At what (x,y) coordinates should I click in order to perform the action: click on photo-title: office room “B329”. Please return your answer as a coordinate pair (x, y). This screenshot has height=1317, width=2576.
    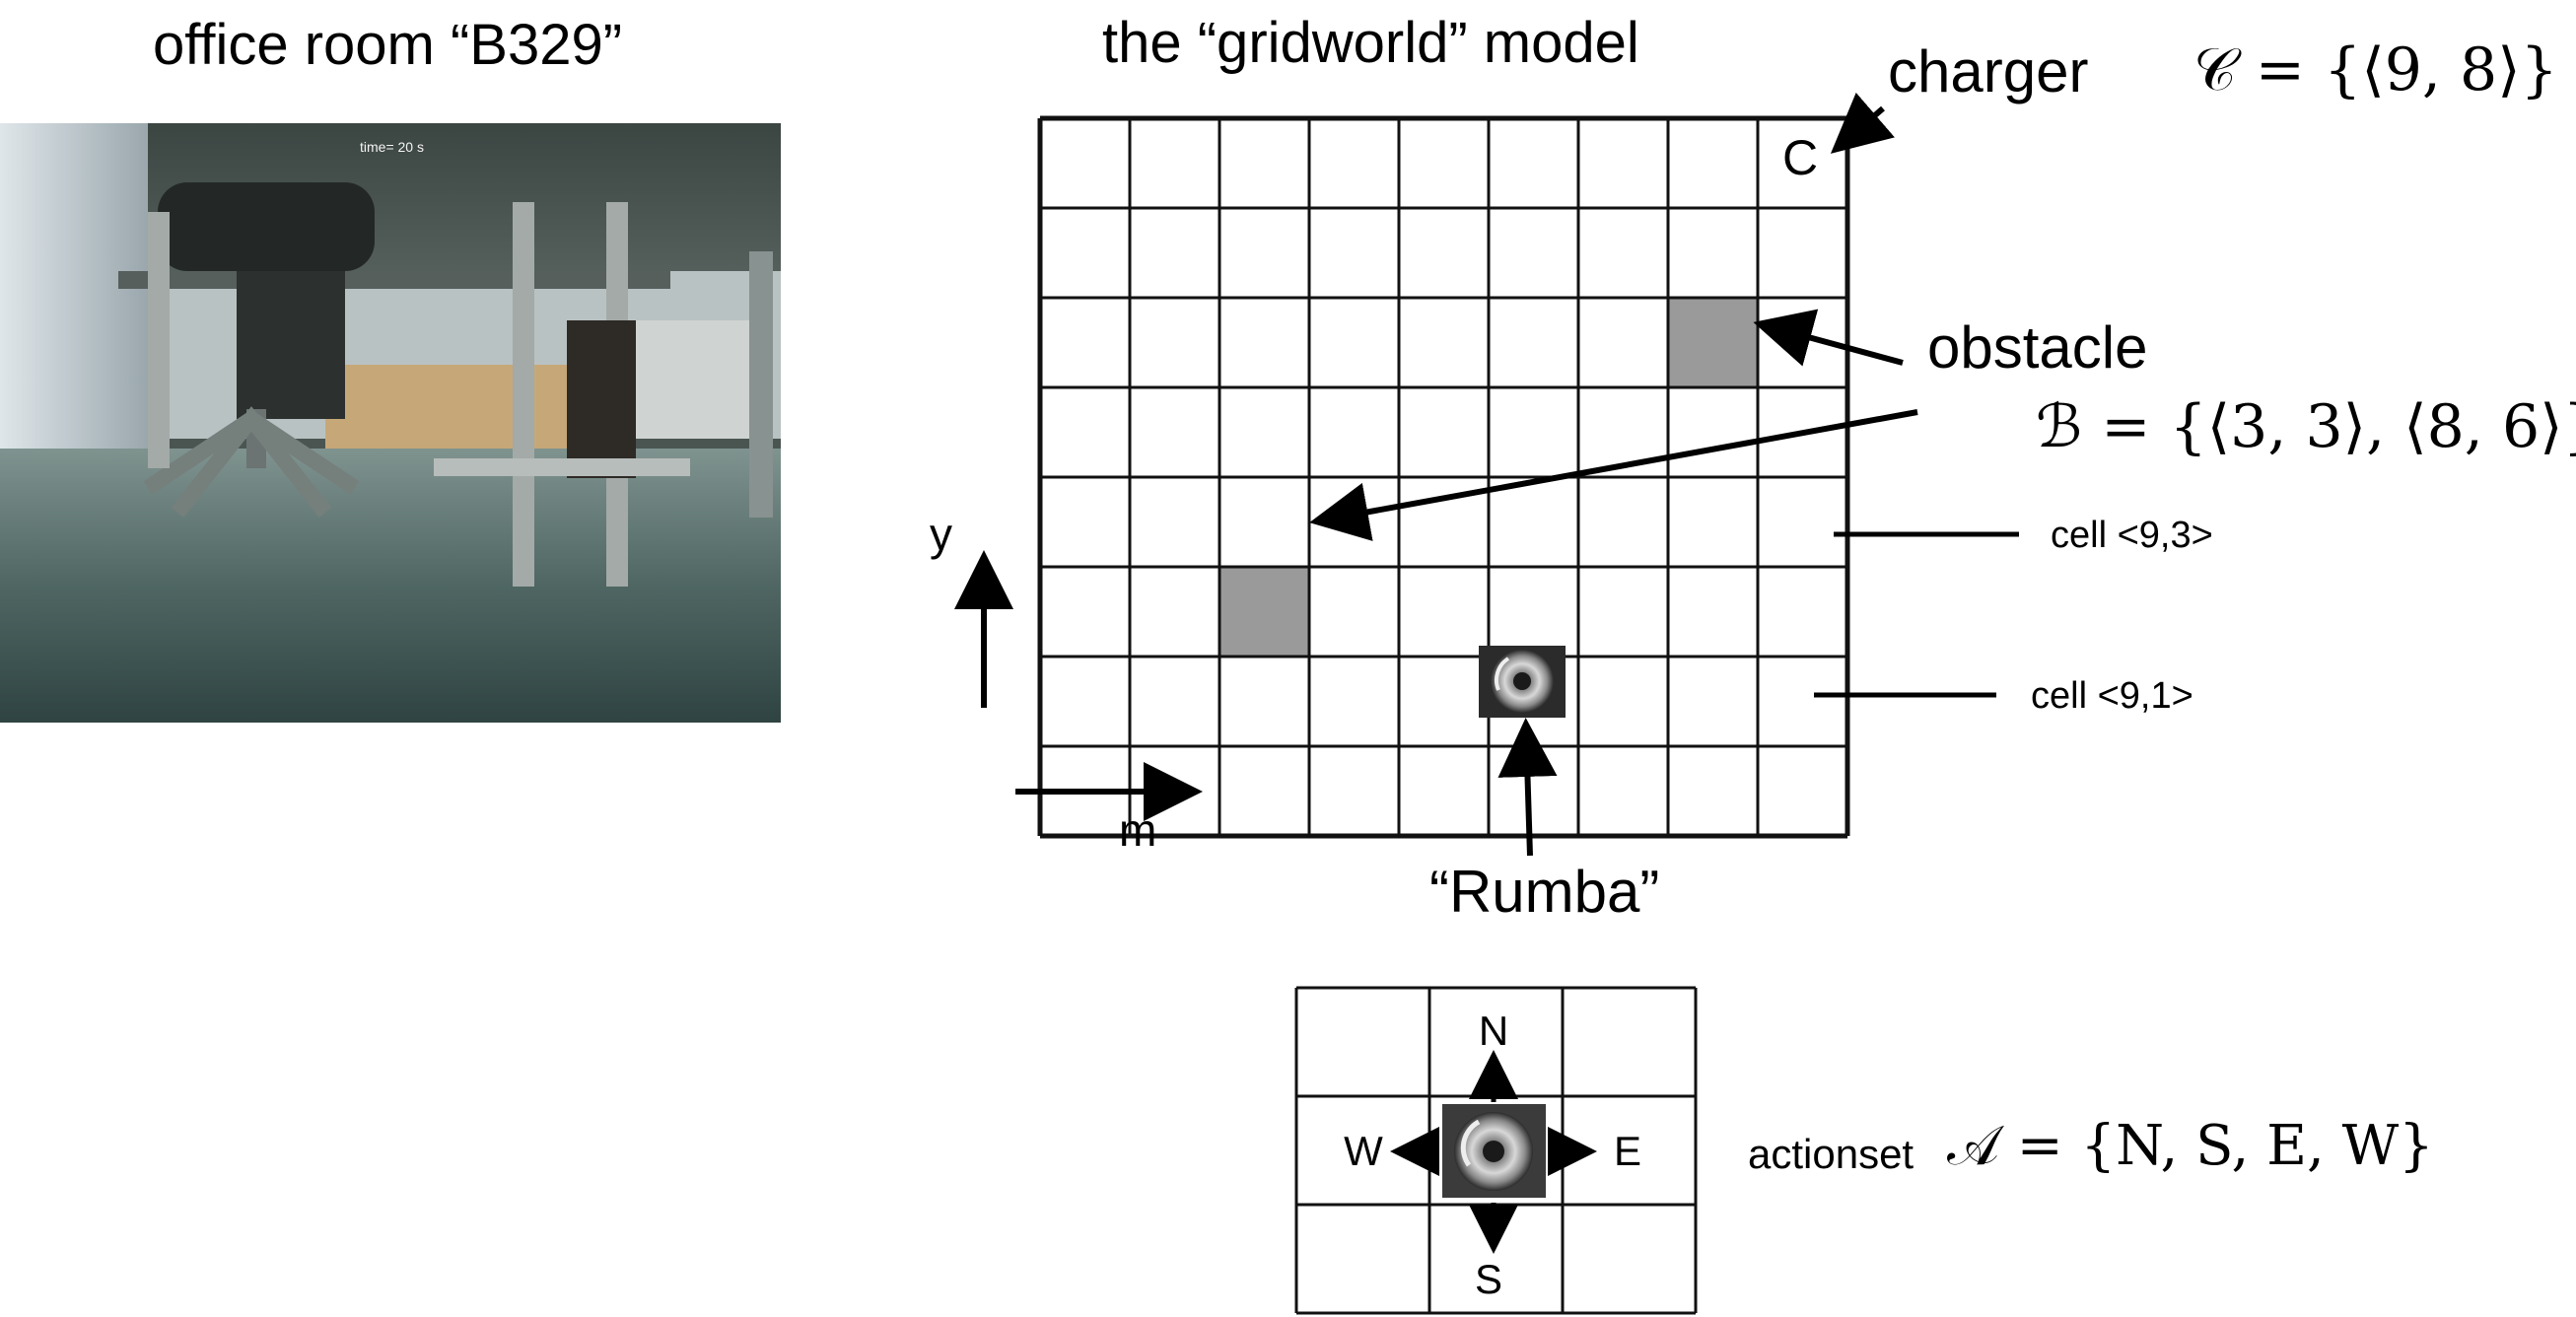
    Looking at the image, I should click on (388, 45).